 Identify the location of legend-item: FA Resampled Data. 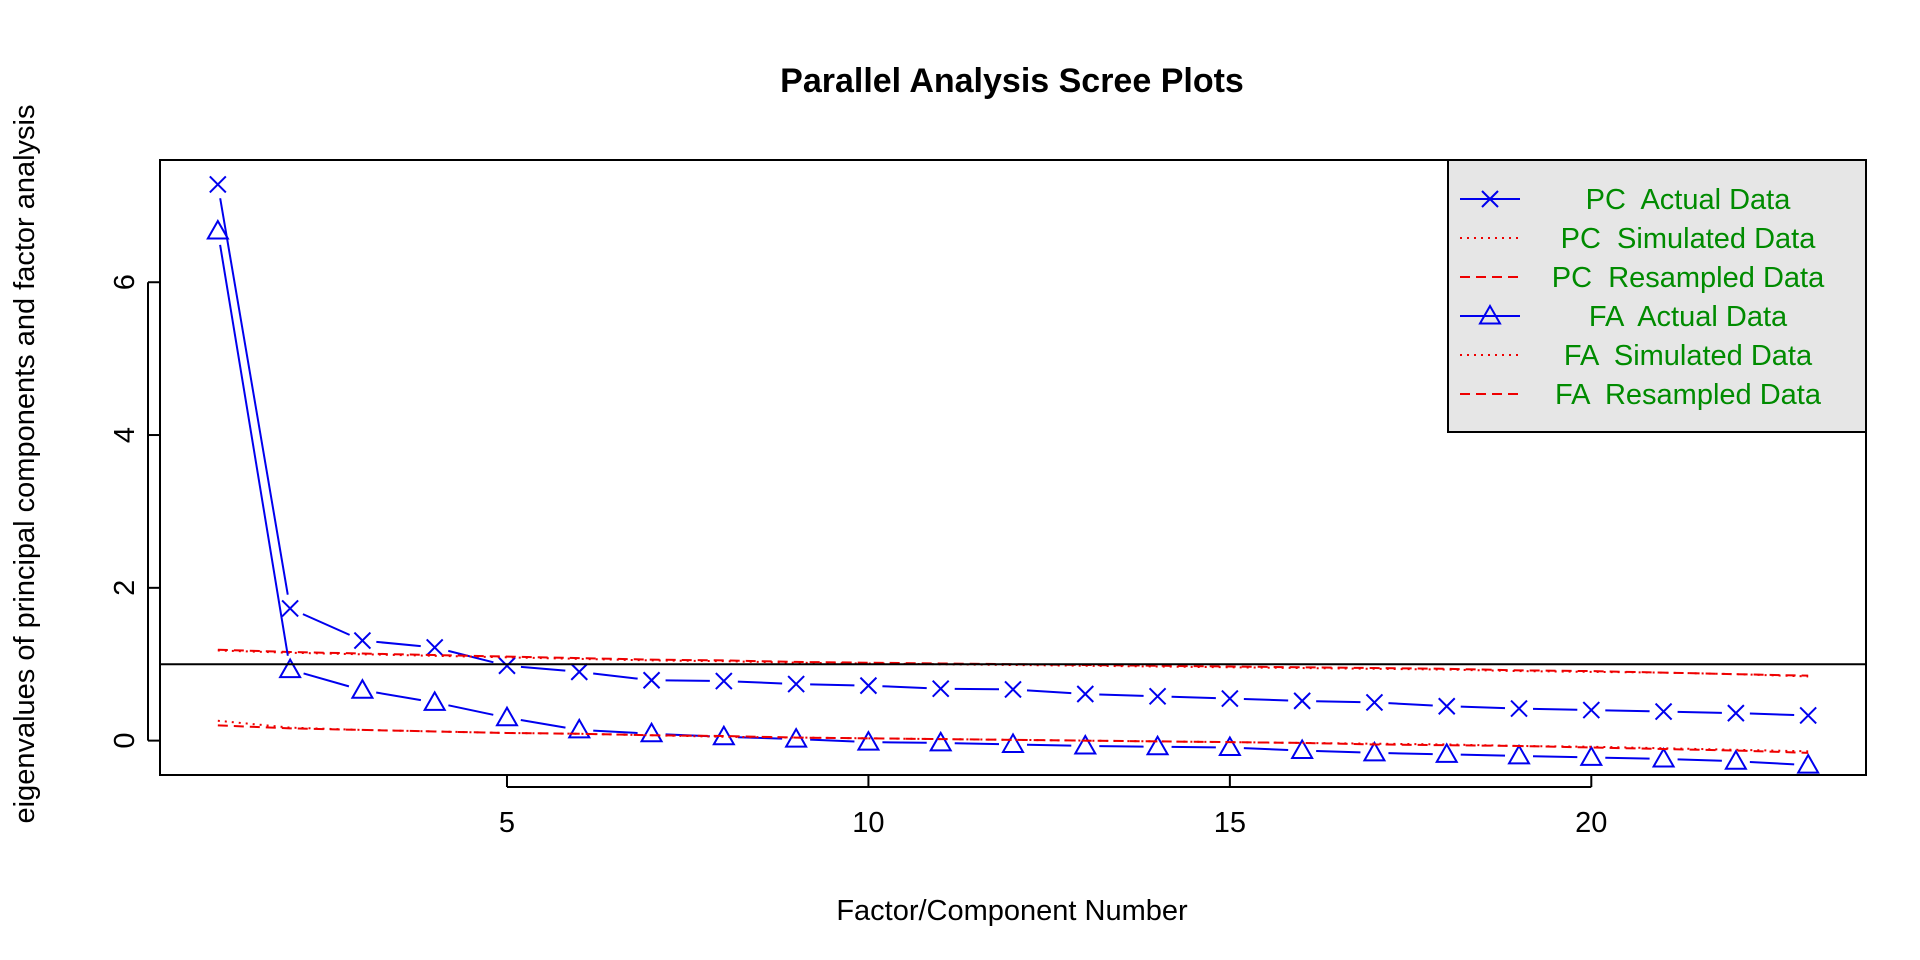
(1641, 395).